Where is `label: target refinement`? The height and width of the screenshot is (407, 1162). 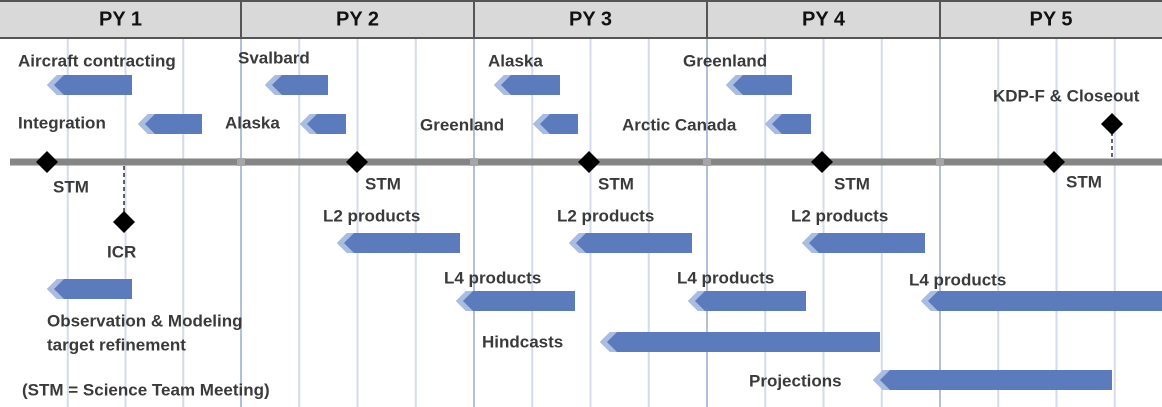
label: target refinement is located at coordinates (116, 344).